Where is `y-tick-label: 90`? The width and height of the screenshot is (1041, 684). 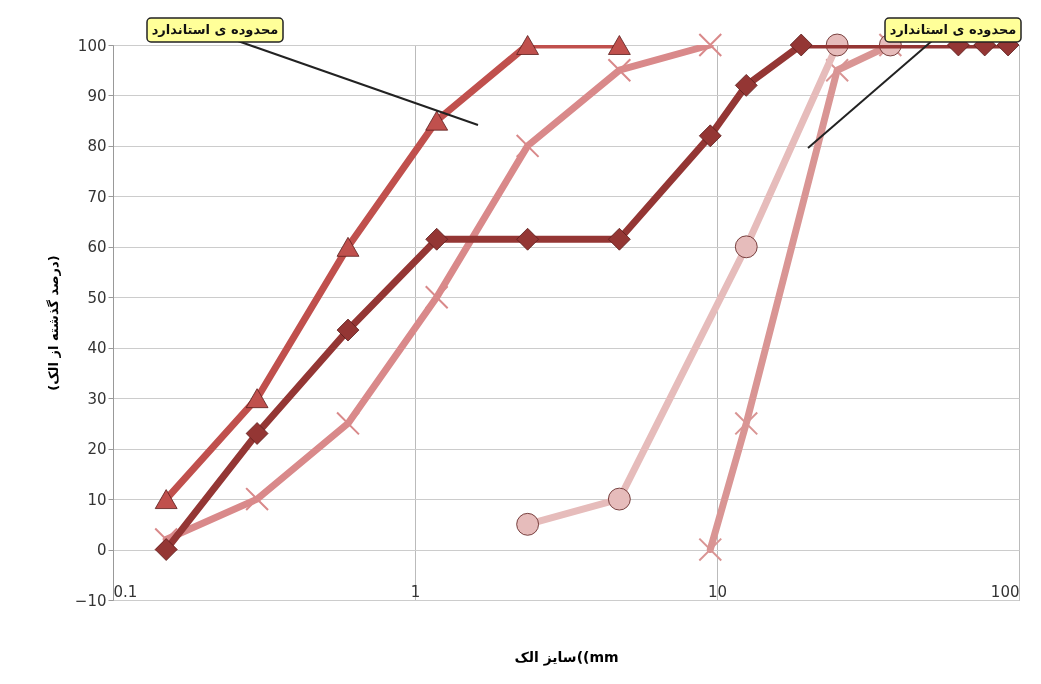
y-tick-label: 90 is located at coordinates (97, 95).